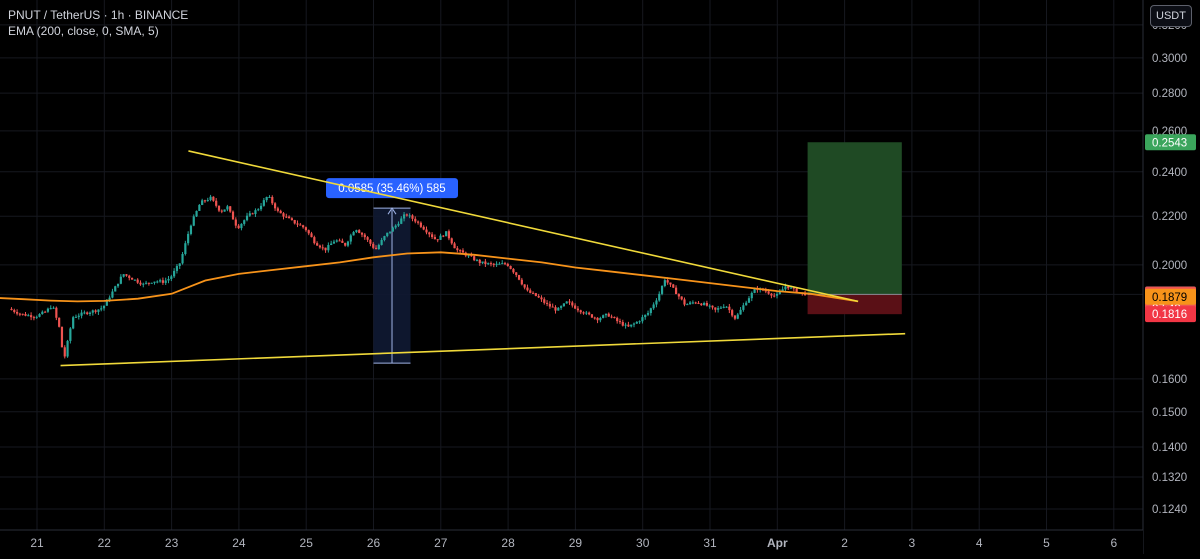  Describe the element at coordinates (83, 31) in the screenshot. I see `indicator-legend: EMA (200, close, 0, SMA, 5)` at that location.